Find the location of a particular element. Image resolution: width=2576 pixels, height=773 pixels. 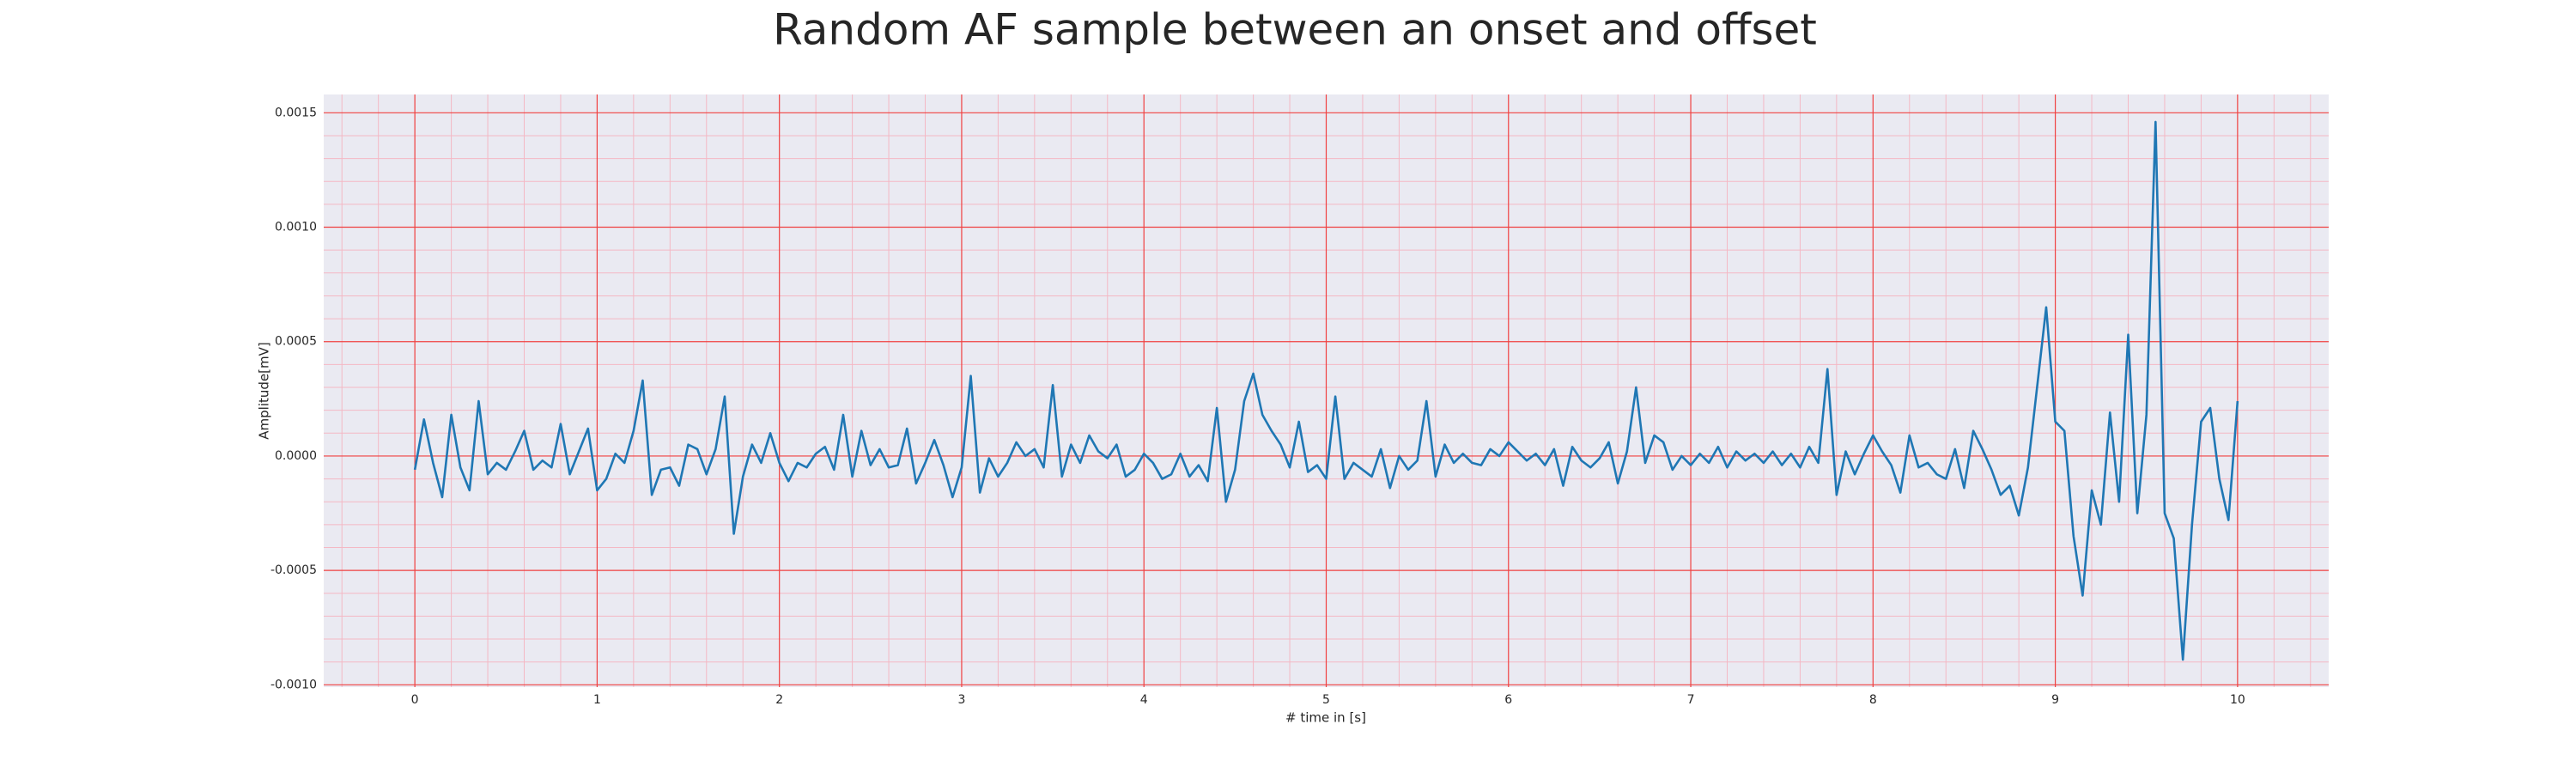

x-tick-label: 3 is located at coordinates (961, 700).